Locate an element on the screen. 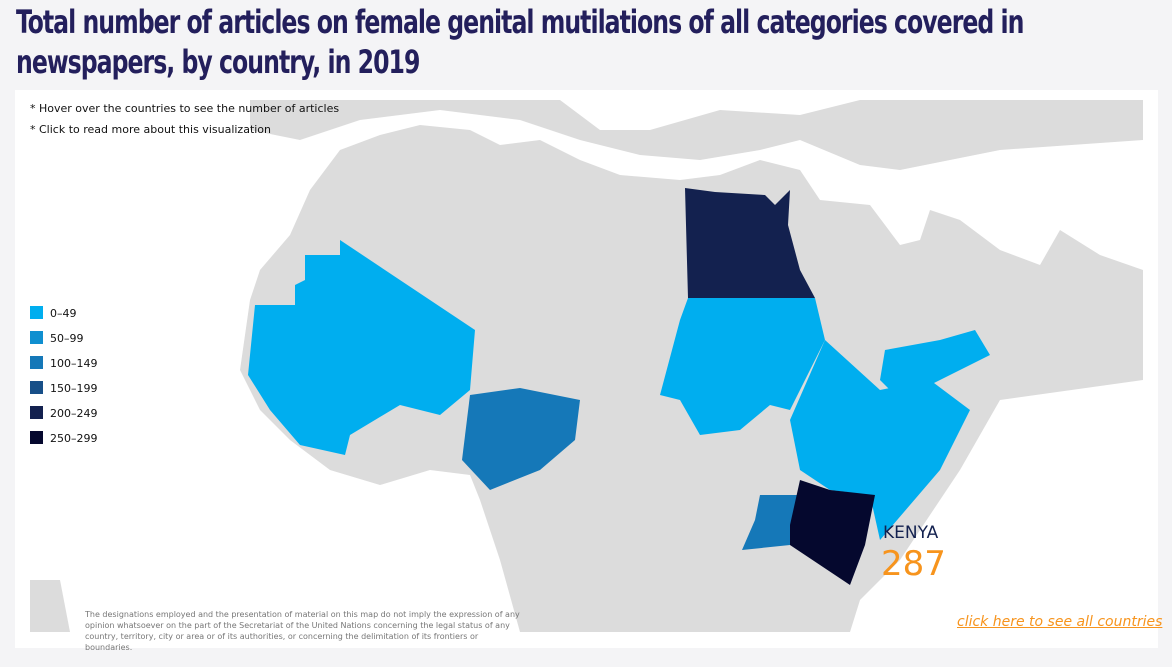 Image resolution: width=1172 pixels, height=667 pixels. land is located at coordinates (50, 606).